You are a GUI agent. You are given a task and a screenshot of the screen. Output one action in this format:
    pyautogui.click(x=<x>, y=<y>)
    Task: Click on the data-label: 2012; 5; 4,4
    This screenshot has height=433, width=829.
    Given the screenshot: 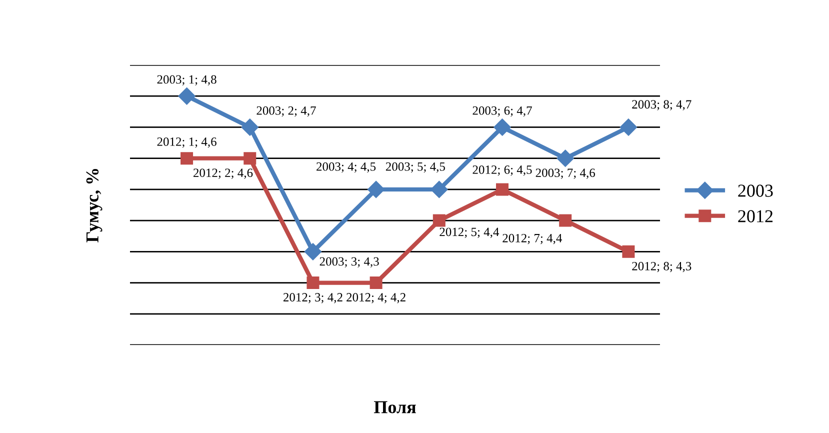 What is the action you would take?
    pyautogui.click(x=470, y=233)
    